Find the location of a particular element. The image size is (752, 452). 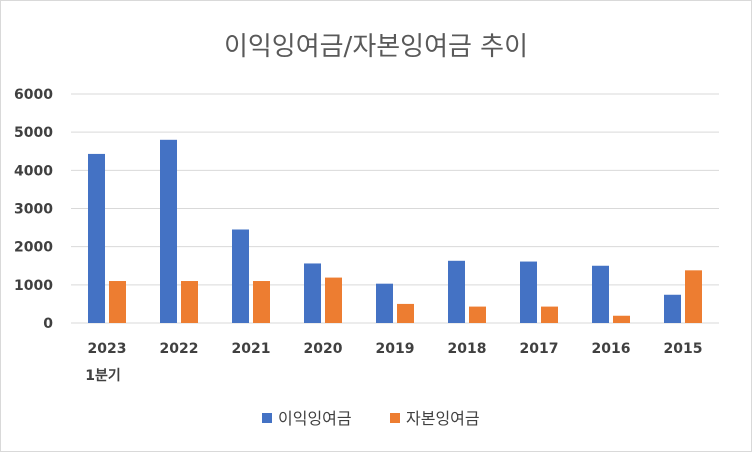

x-category-label: 2023 is located at coordinates (107, 349).